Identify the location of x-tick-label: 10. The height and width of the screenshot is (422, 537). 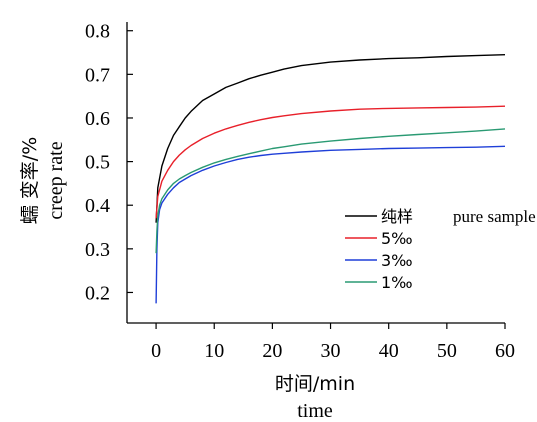
(214, 351).